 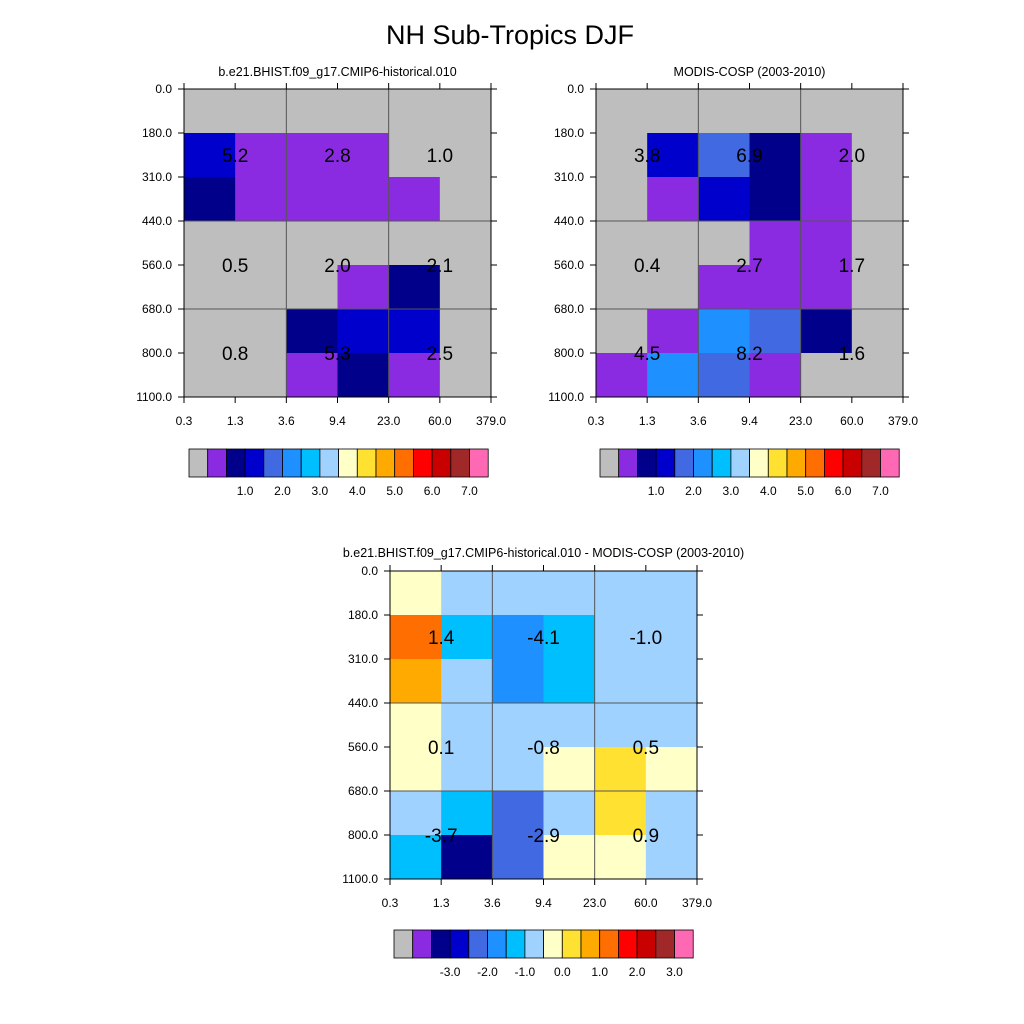 What do you see at coordinates (749, 421) in the screenshot?
I see `x-tick-label: 9.4` at bounding box center [749, 421].